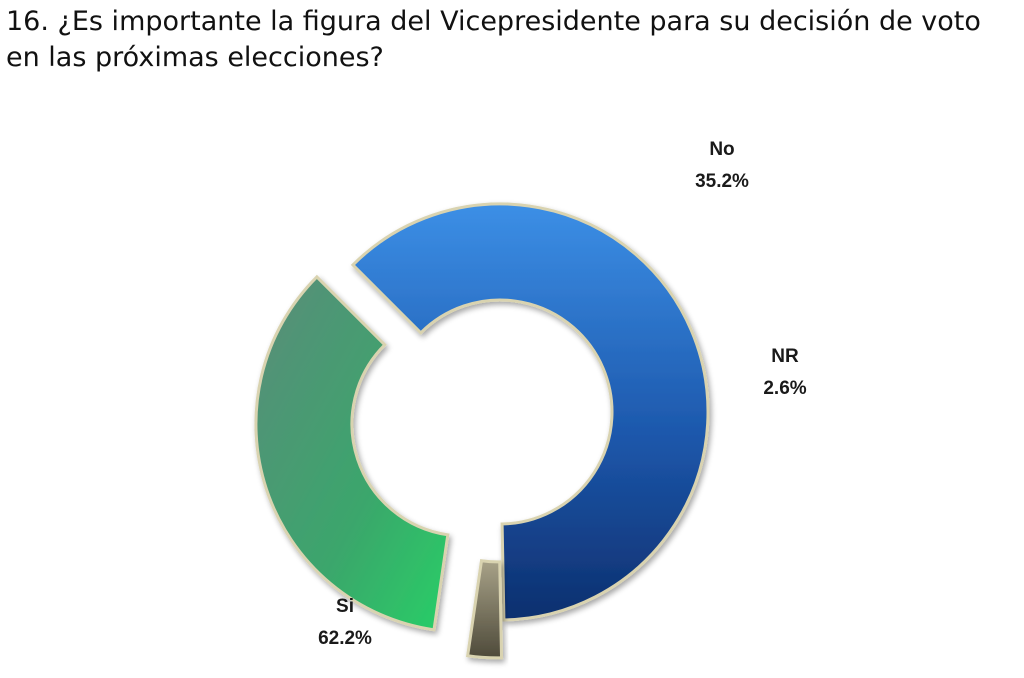  Describe the element at coordinates (784, 388) in the screenshot. I see `slice-value-nr: 2.6%` at that location.